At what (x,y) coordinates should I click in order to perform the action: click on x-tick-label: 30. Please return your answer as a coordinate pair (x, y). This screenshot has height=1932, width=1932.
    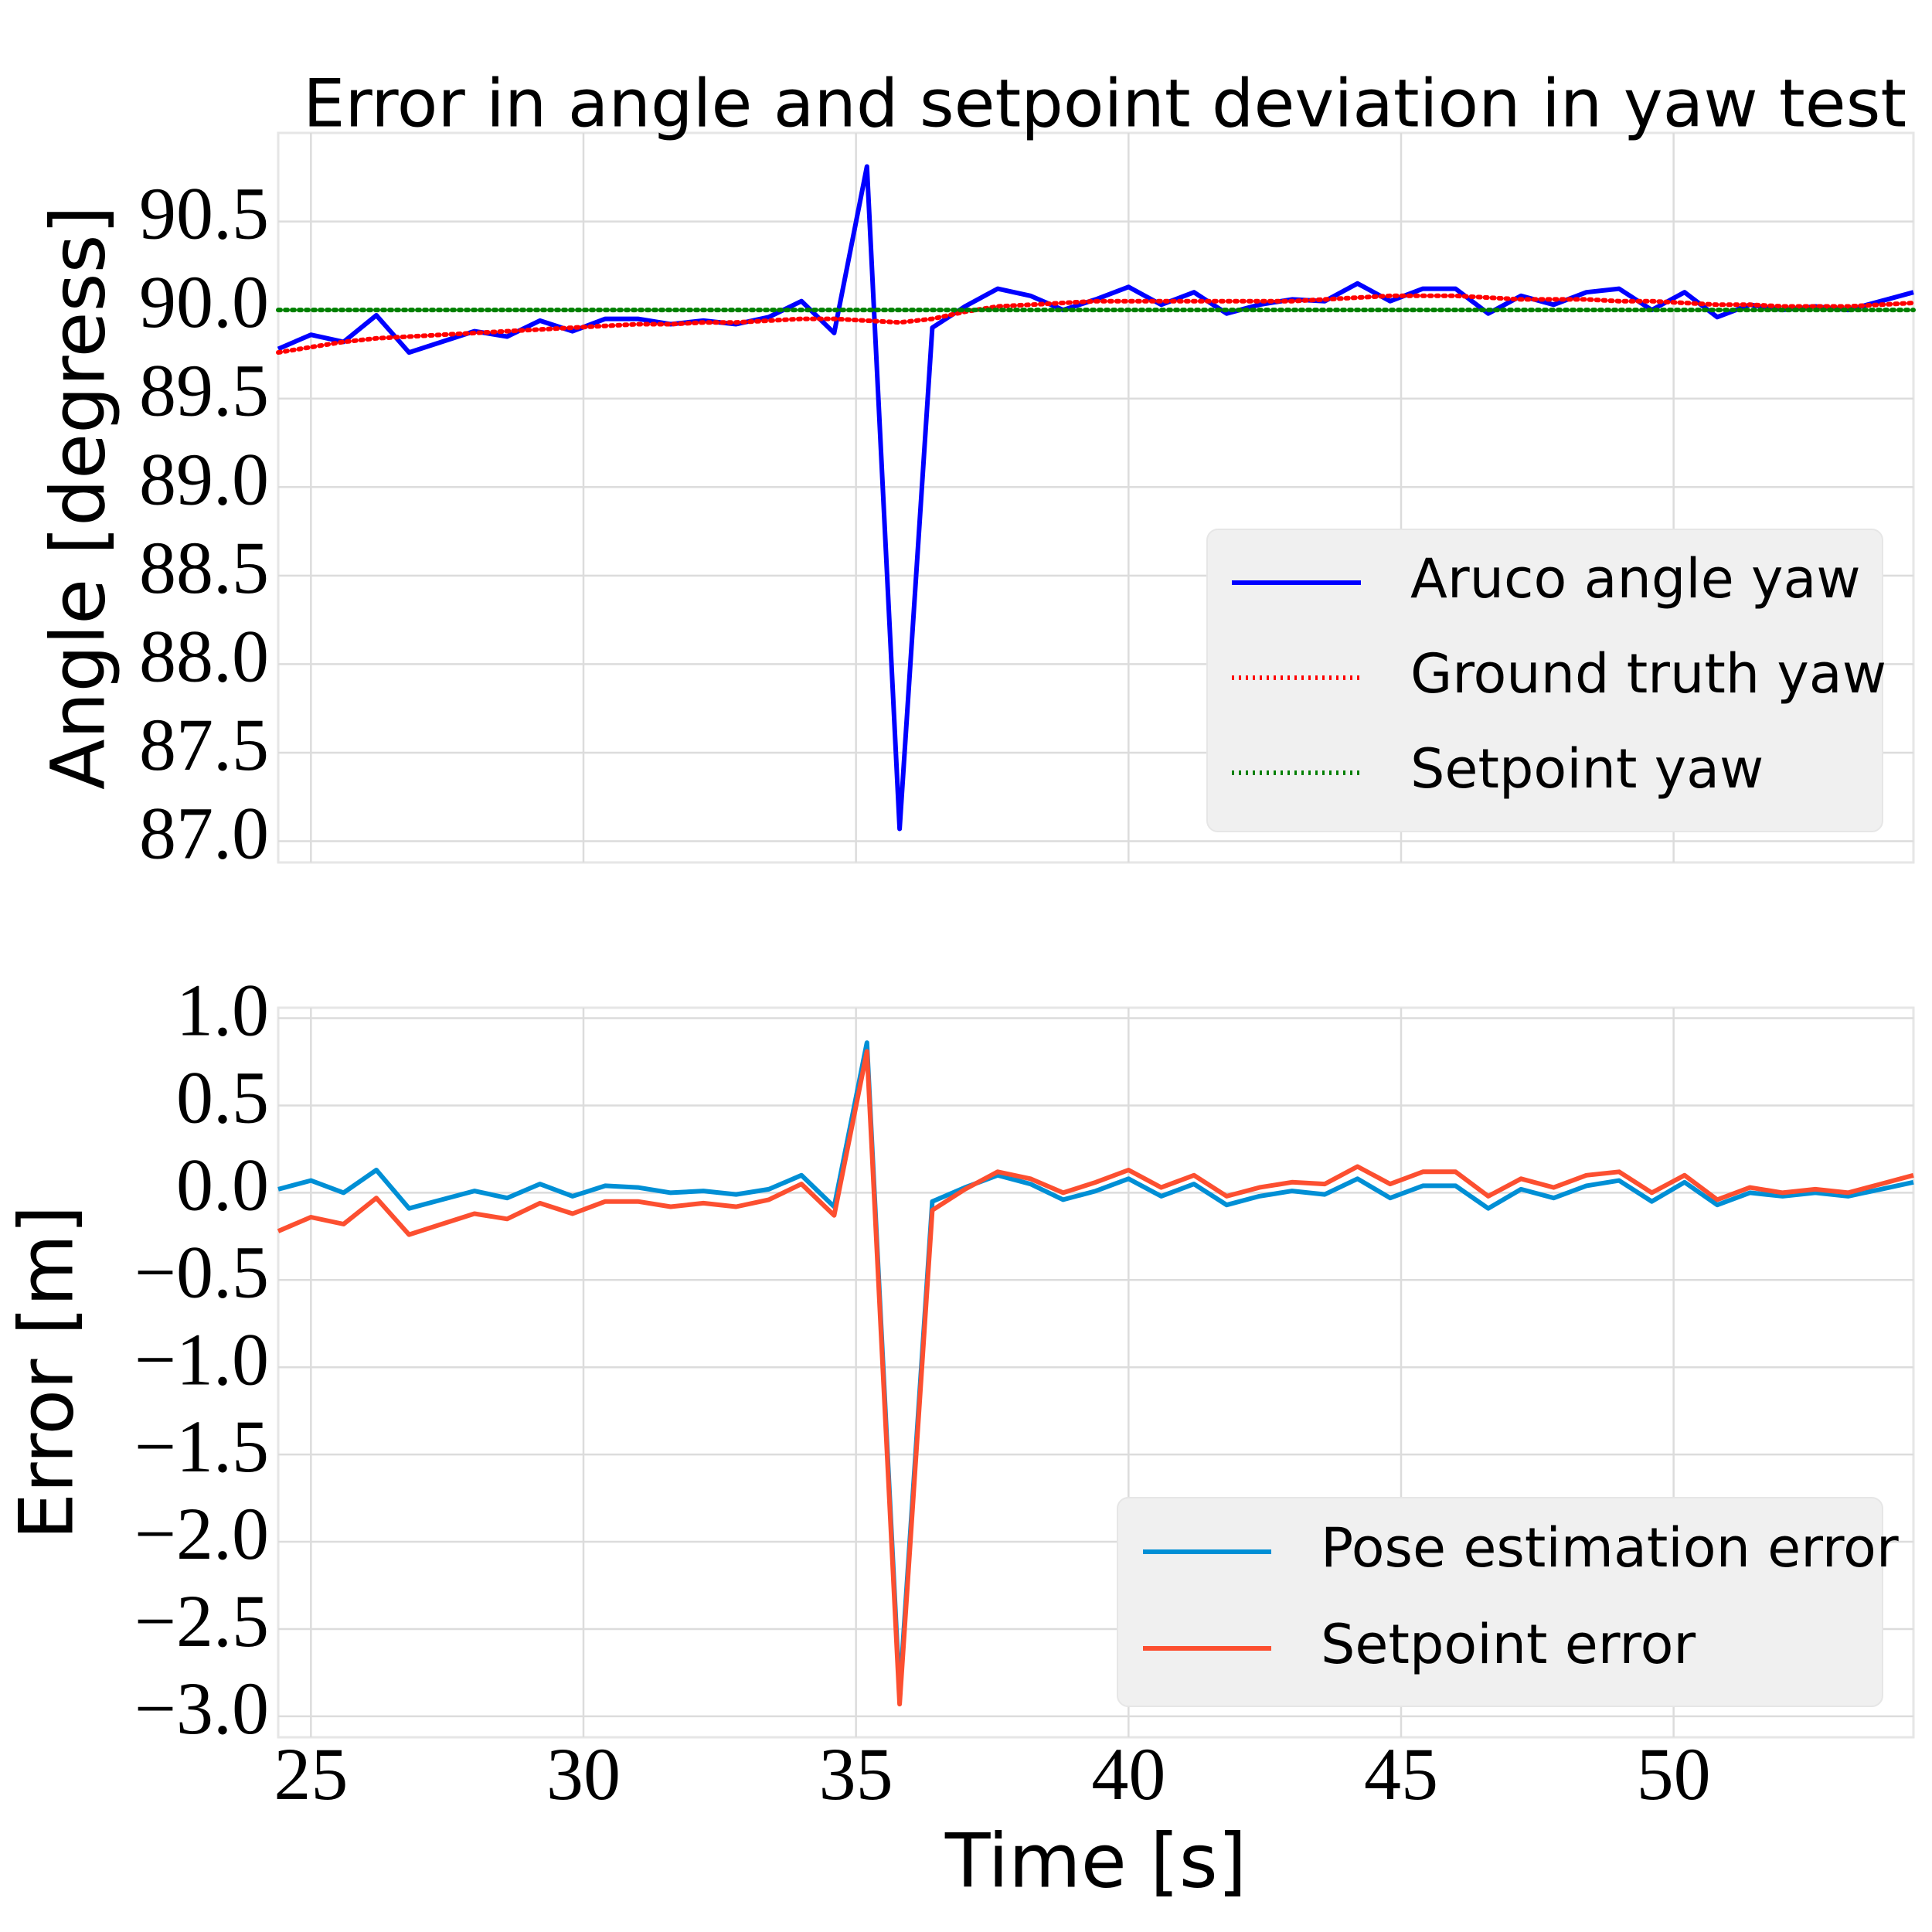
    Looking at the image, I should click on (584, 1774).